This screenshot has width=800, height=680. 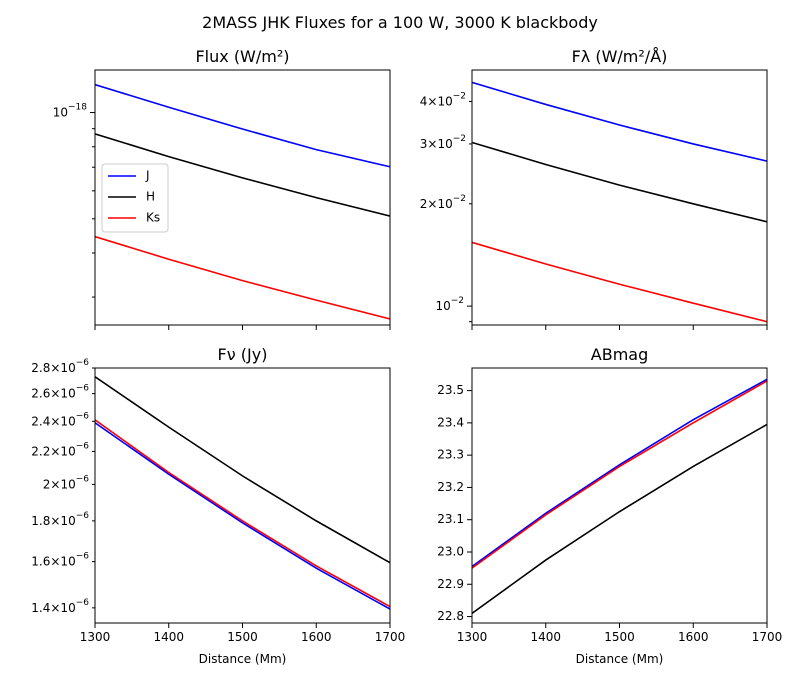 I want to click on y-tick-label: 1.4×10⁻⁶, so click(x=60, y=605).